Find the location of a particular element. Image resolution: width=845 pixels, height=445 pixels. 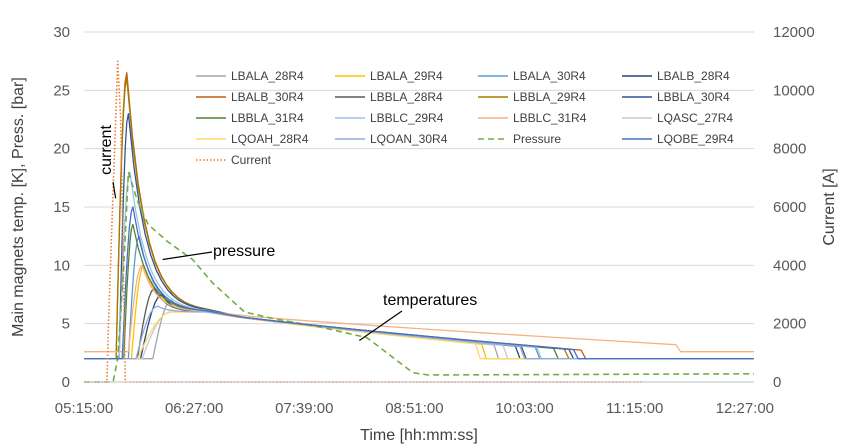

legend-entry-LBBLA_30R4: LBBLA_30R4 is located at coordinates (693, 97).